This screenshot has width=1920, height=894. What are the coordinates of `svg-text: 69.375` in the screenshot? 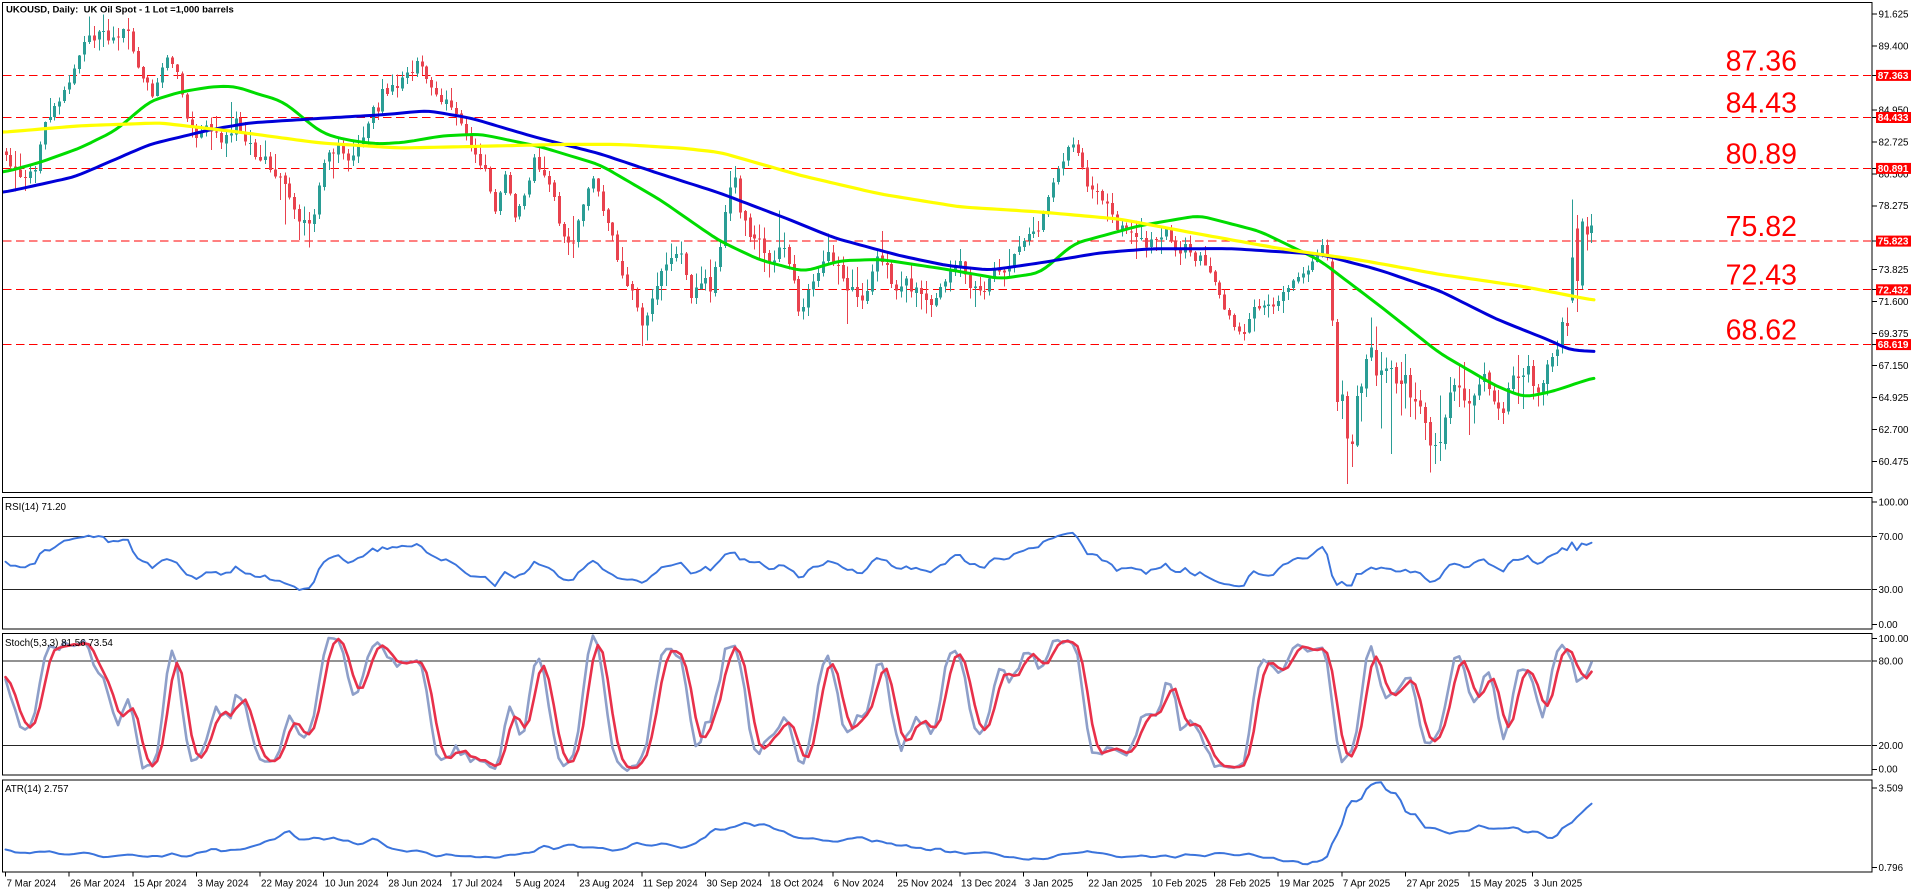 It's located at (1894, 334).